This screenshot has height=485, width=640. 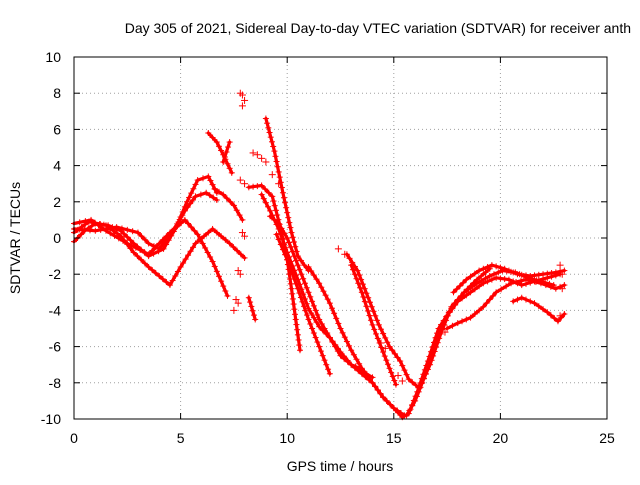 What do you see at coordinates (57, 202) in the screenshot?
I see `y-tick-label: 2` at bounding box center [57, 202].